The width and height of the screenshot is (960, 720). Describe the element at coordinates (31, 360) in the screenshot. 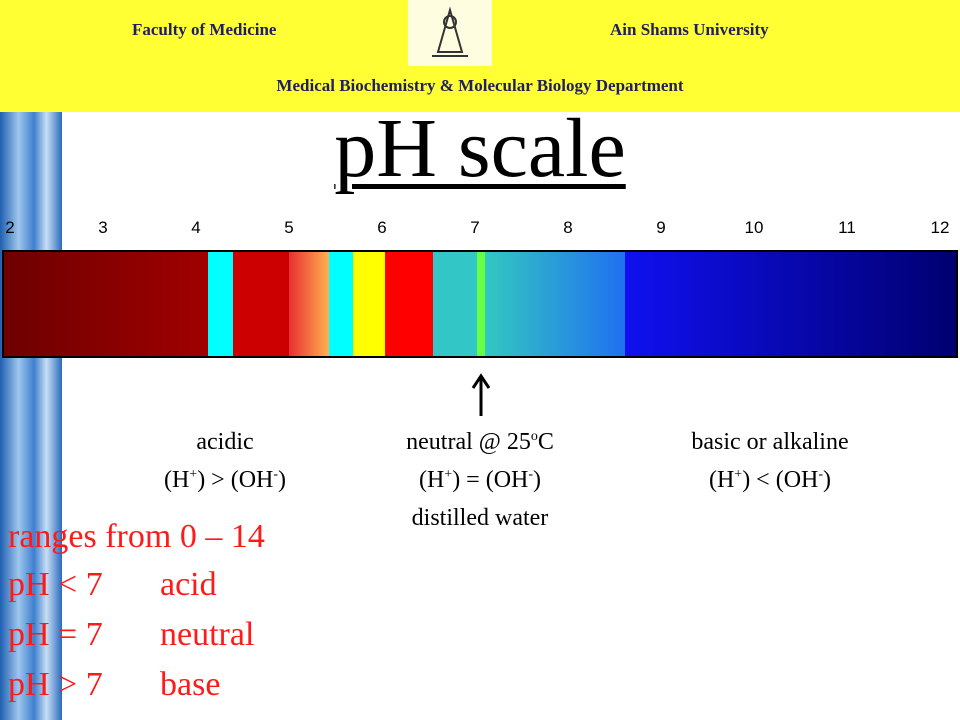

I see `side-stripe` at that location.